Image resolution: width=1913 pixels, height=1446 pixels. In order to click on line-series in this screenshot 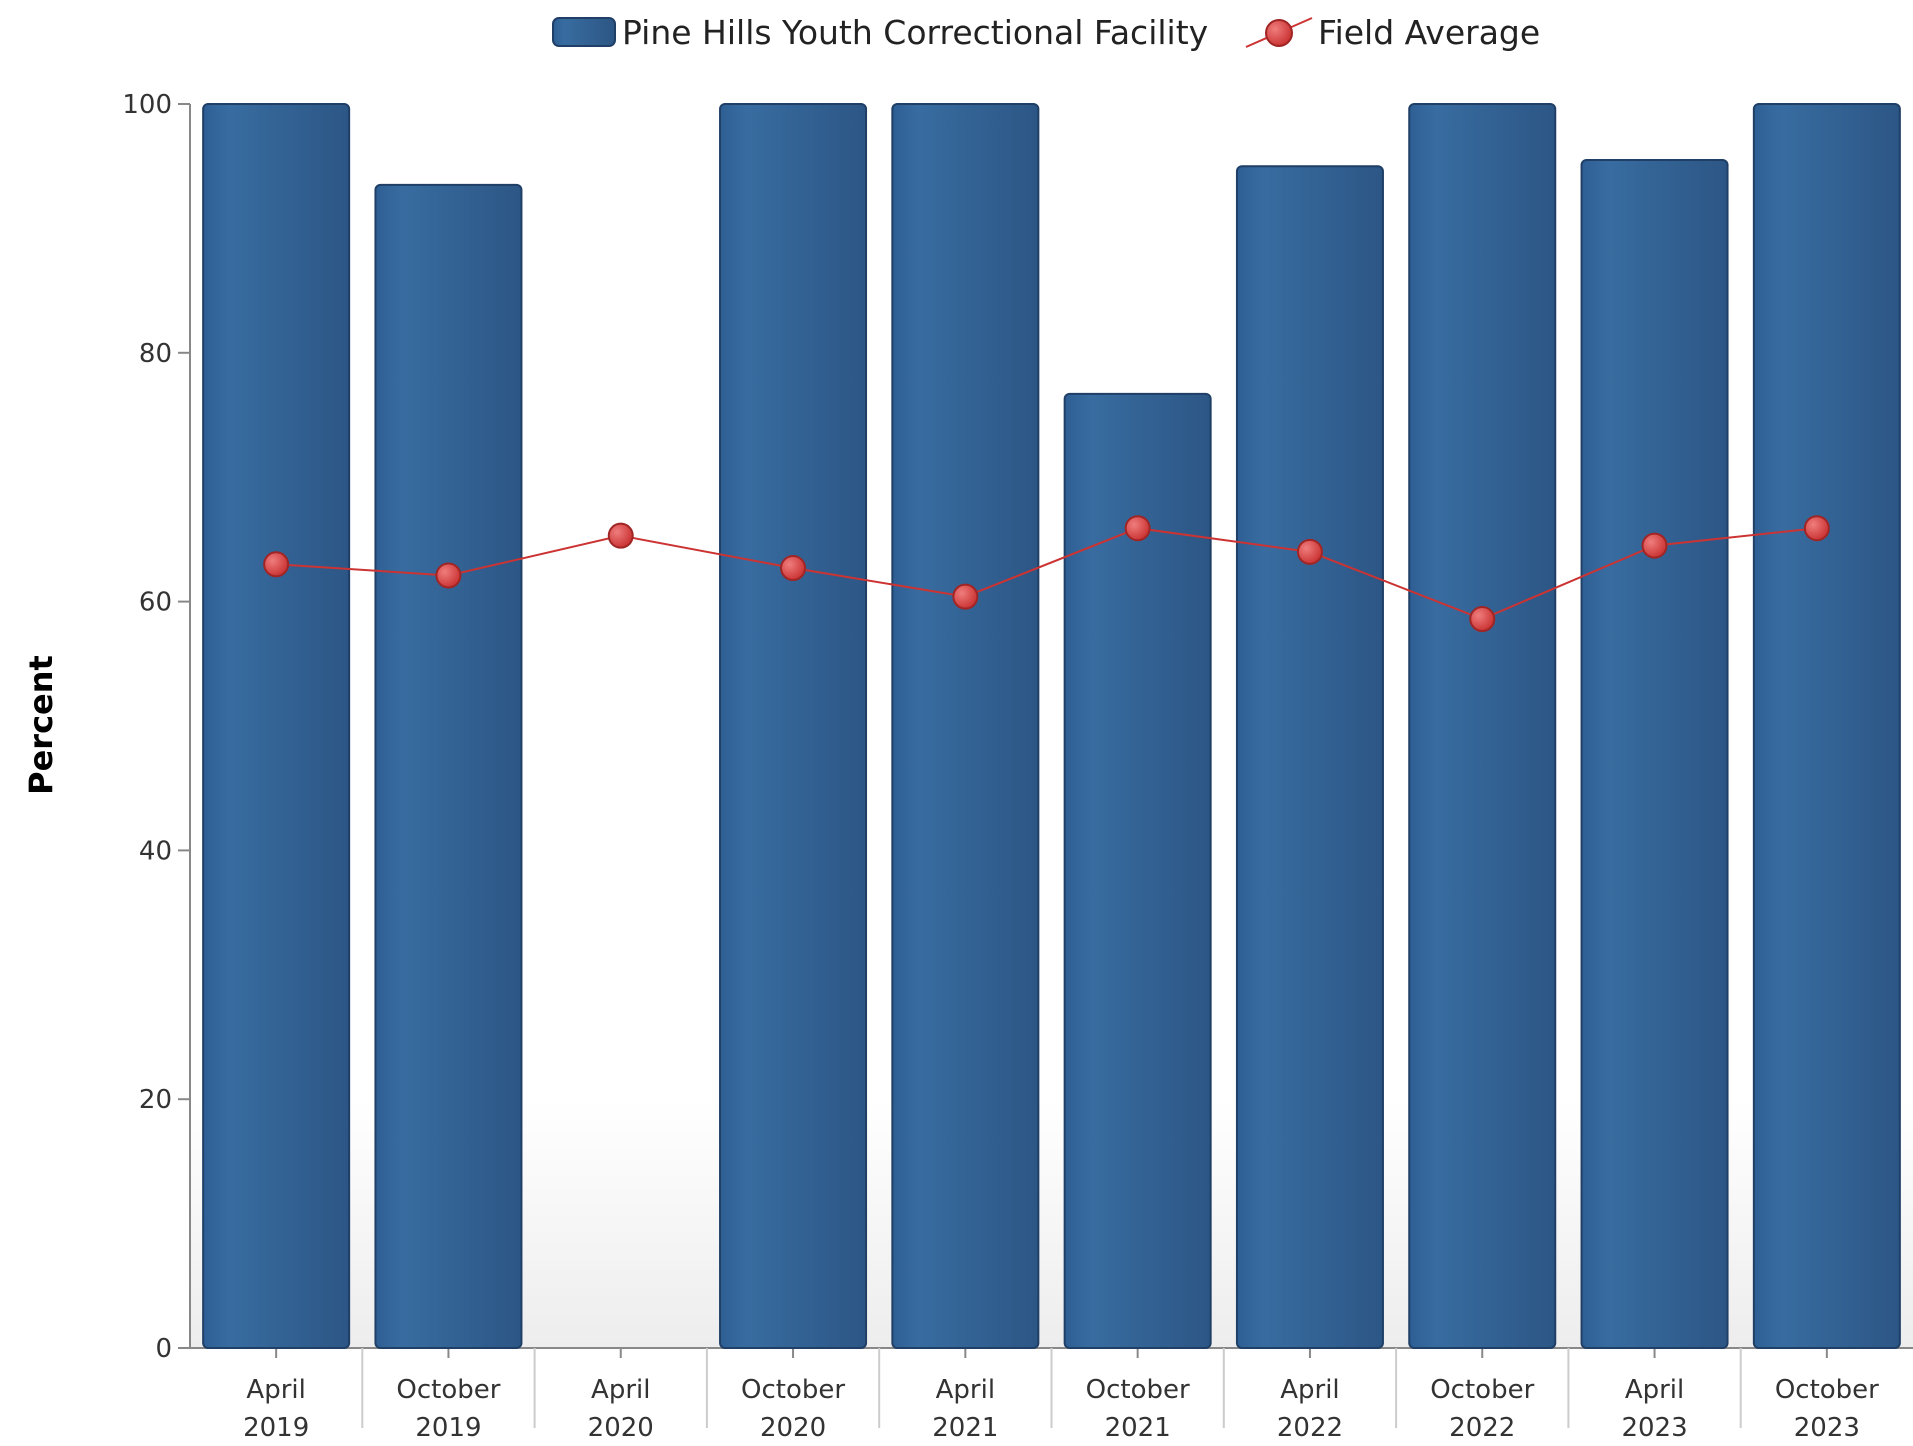, I will do `click(1046, 574)`.